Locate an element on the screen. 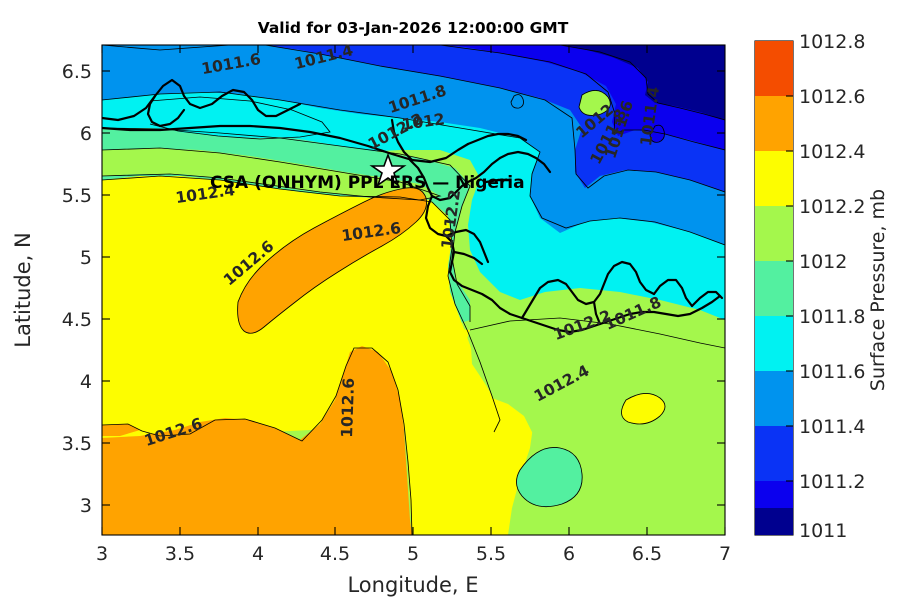 The image size is (900, 600). contour-label: 1012 is located at coordinates (423, 122).